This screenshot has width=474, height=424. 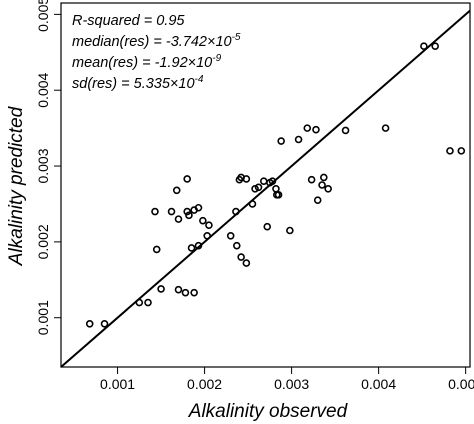 What do you see at coordinates (128, 21) in the screenshot?
I see `stats-line: R-squared = 0.95` at bounding box center [128, 21].